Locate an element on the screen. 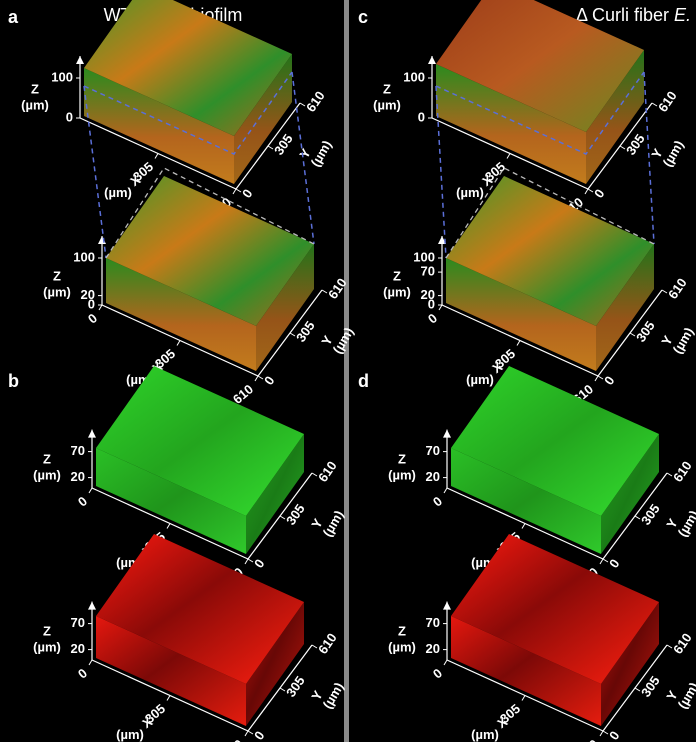  slab-outline is located at coordinates (540, 113).